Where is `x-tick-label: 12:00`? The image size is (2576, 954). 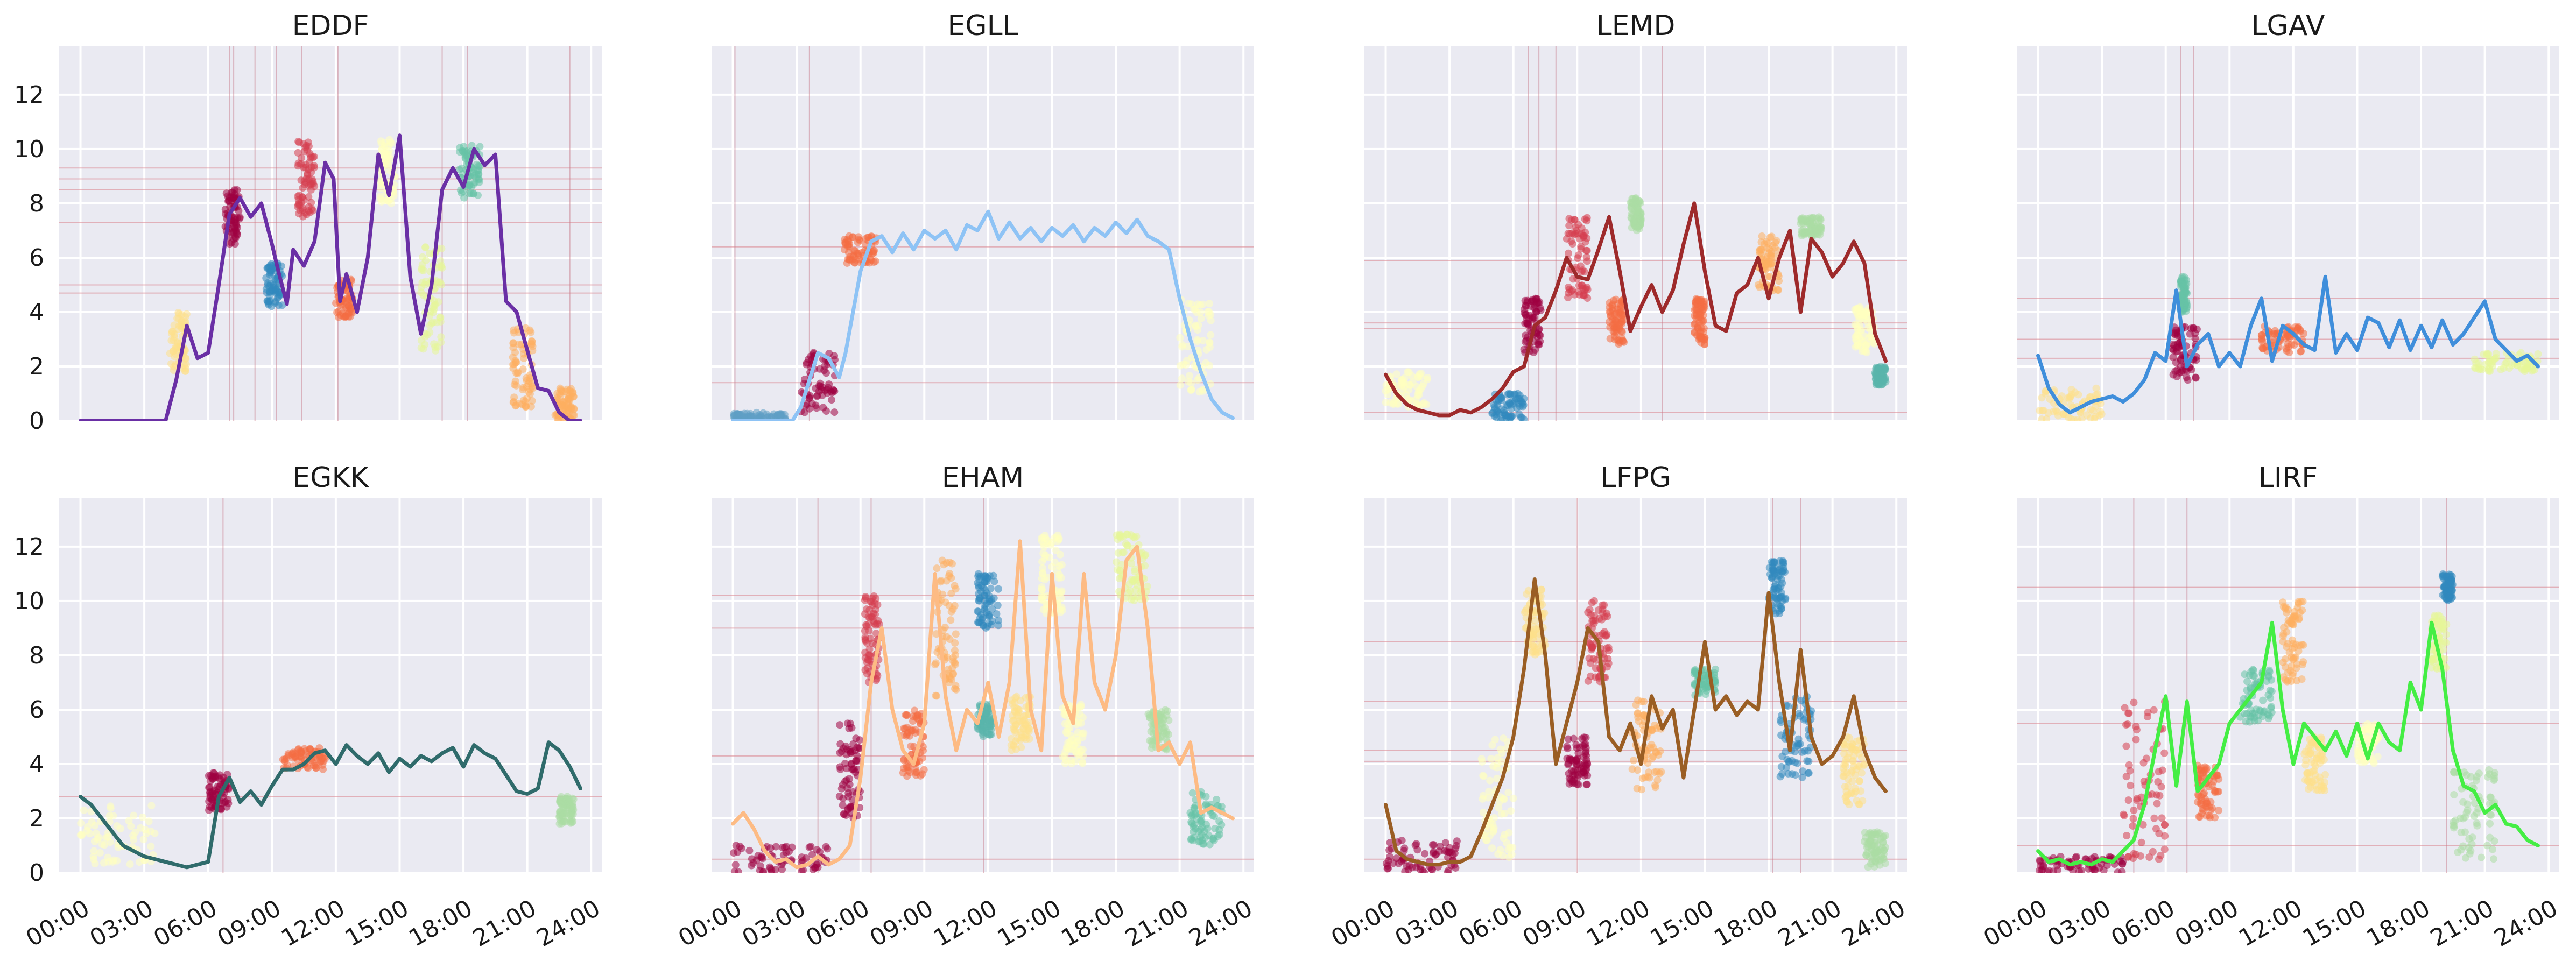
x-tick-label: 12:00 is located at coordinates (313, 923).